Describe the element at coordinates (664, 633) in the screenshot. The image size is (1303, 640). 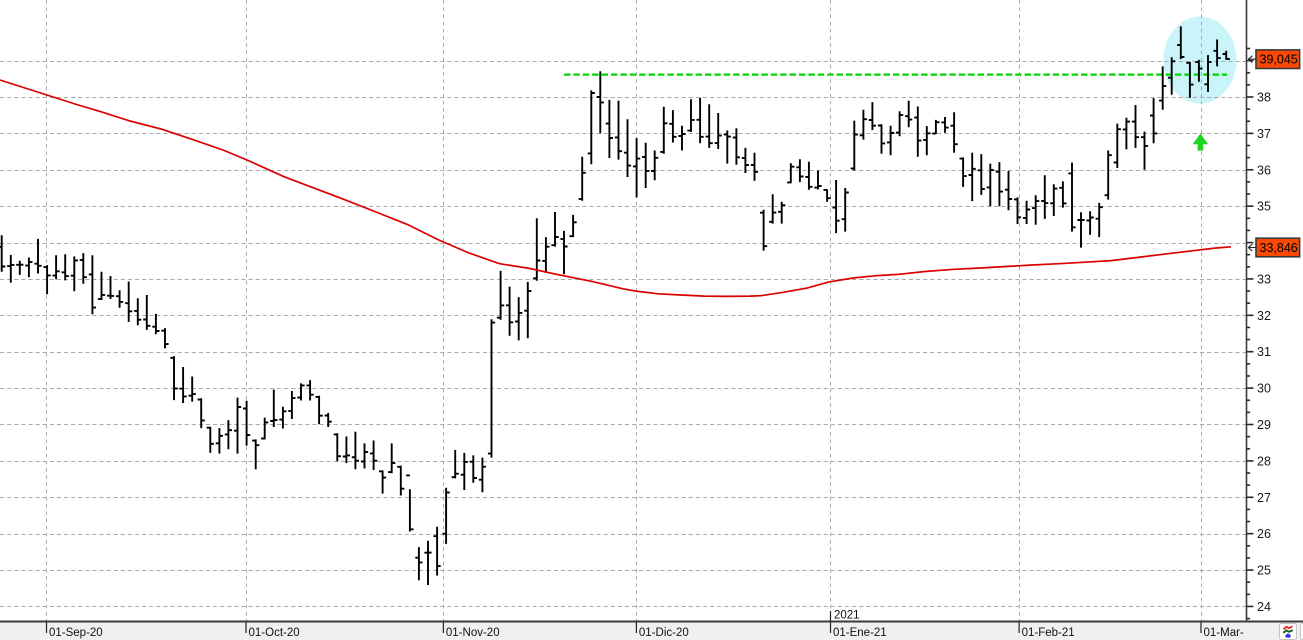
I see `svg-text: 01-Dic-20` at that location.